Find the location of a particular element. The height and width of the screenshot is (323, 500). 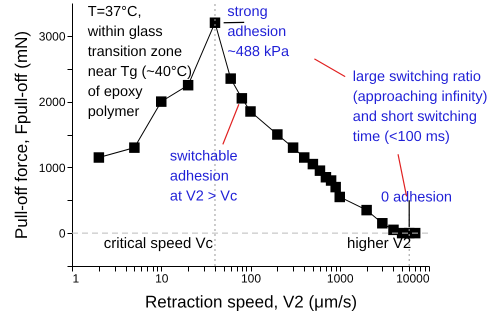

annotation: strong adhesion ~488 kPa is located at coordinates (258, 32).